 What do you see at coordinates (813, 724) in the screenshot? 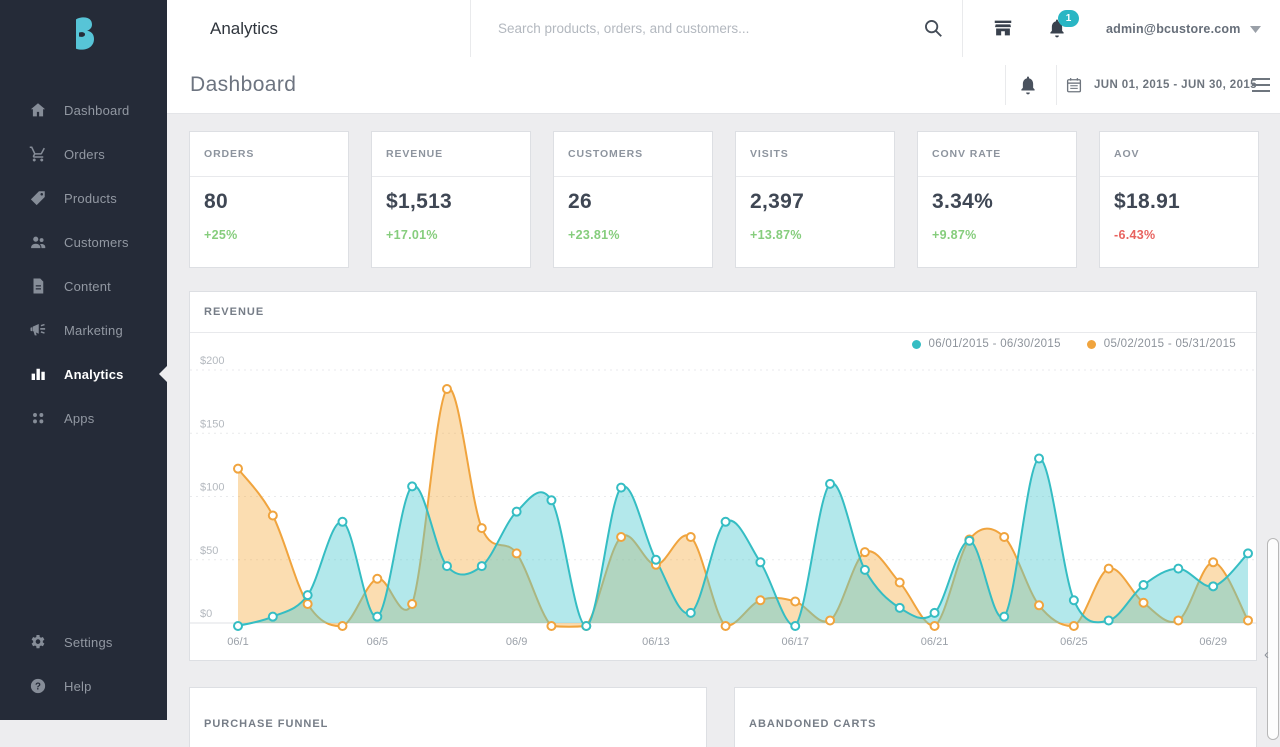
I see `abandoned-carts-title: ABANDONED CARTS` at bounding box center [813, 724].